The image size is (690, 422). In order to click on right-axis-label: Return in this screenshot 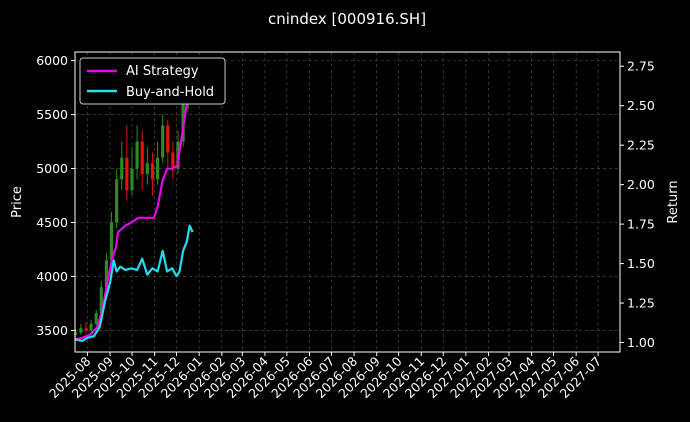, I will do `click(673, 201)`.